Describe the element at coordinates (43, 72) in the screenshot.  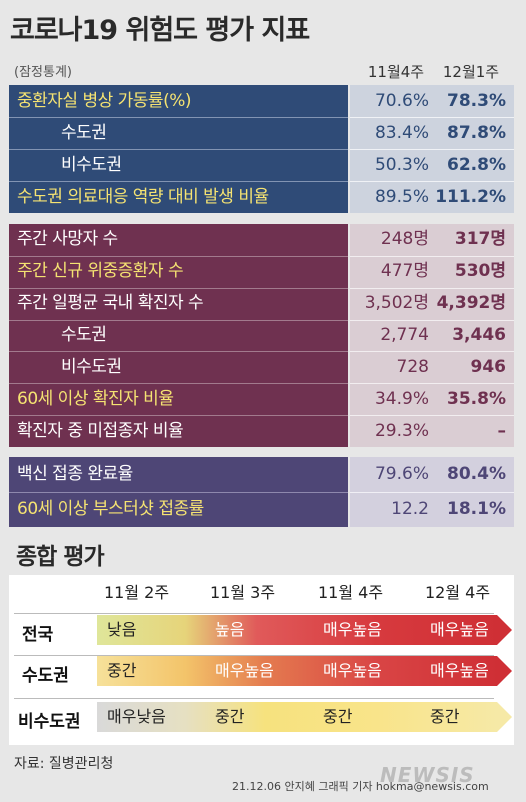
I see `provisional-note: (잠정통계)` at that location.